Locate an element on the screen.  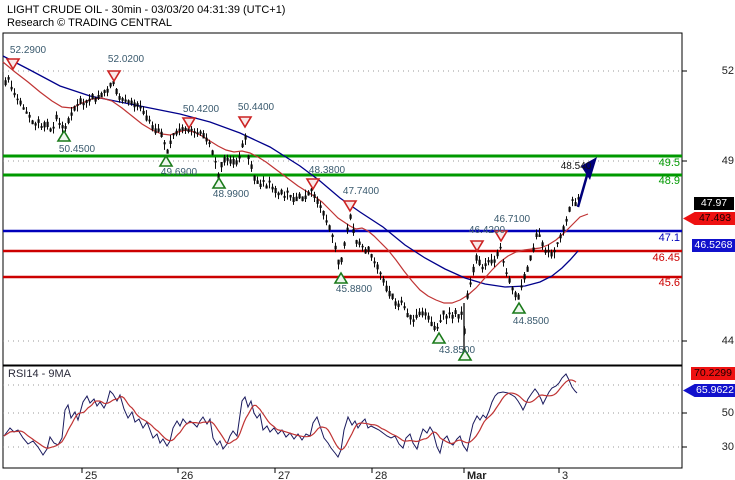
chart-subtitle: Research © TRADING CENTRAL is located at coordinates (89, 23).